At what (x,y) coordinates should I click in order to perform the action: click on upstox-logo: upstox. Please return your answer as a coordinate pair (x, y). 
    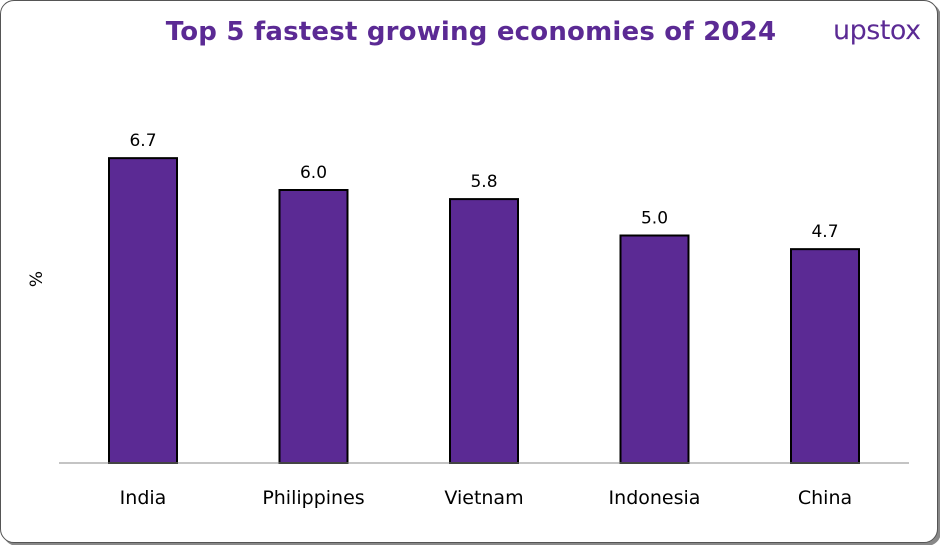
    Looking at the image, I should click on (877, 30).